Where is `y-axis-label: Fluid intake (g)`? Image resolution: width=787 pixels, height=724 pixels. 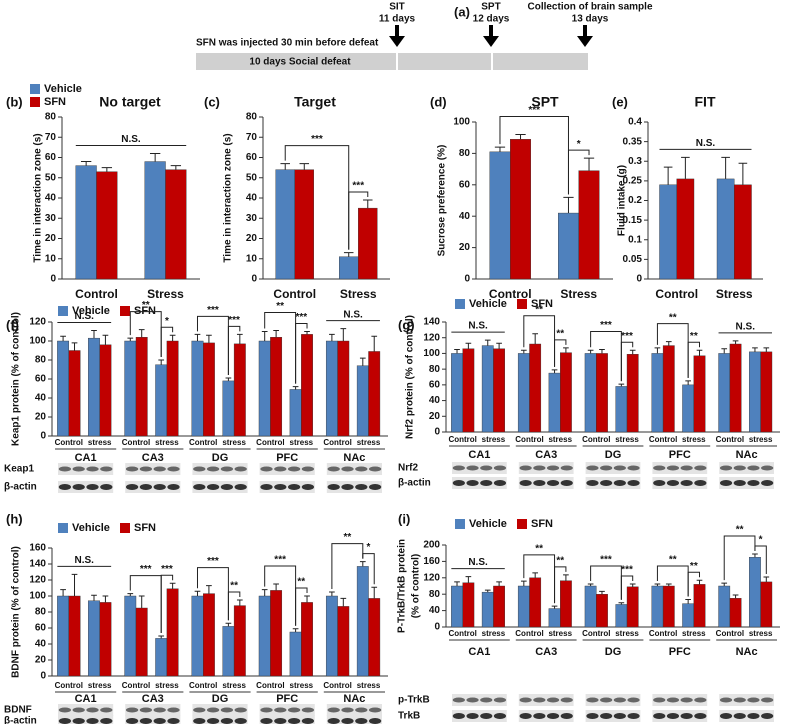 y-axis-label: Fluid intake (g) is located at coordinates (622, 200).